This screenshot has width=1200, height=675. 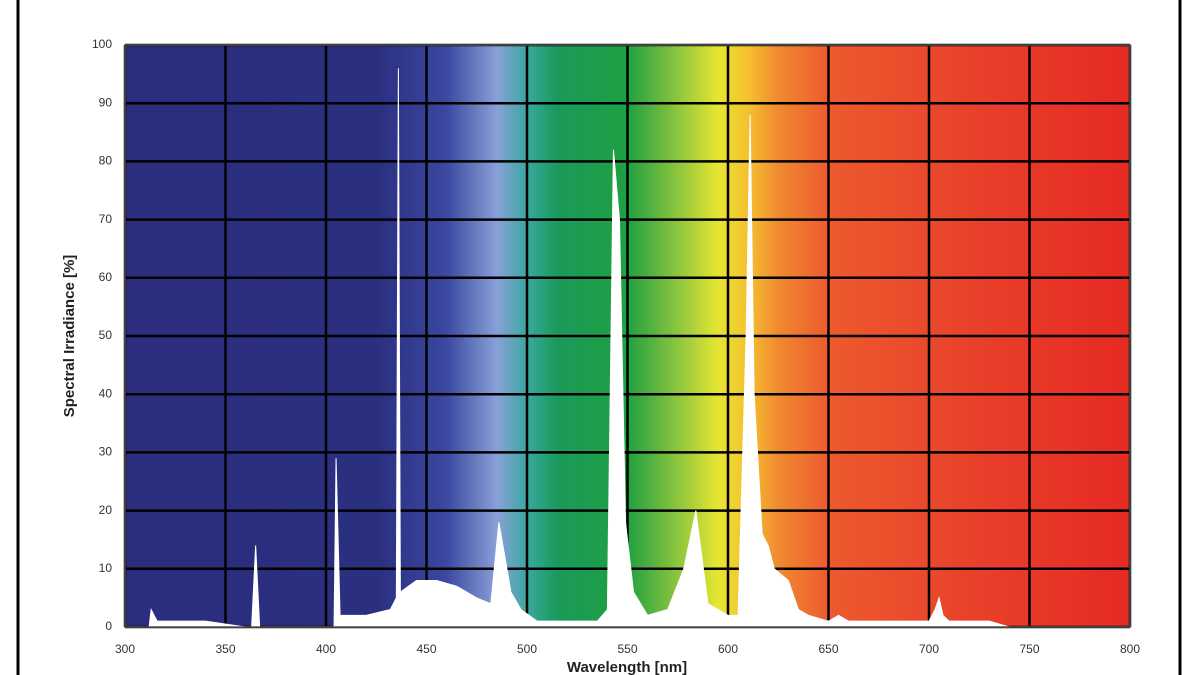 I want to click on y-tick-label: 40, so click(x=106, y=393).